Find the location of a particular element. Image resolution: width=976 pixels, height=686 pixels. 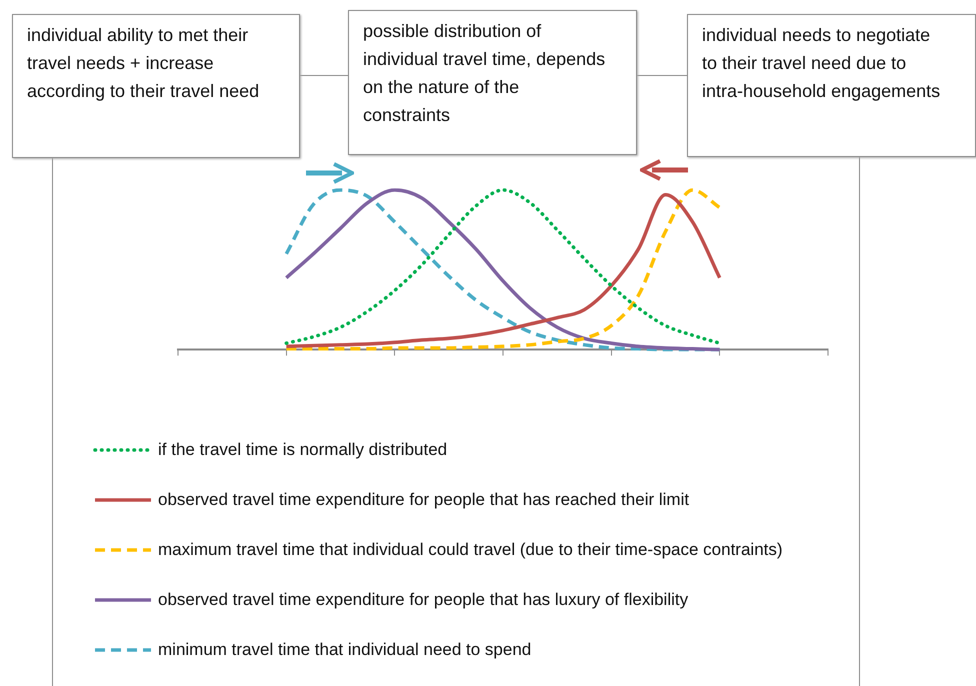

legend-label: minimum travel time that individual need to spend is located at coordinates (345, 650).